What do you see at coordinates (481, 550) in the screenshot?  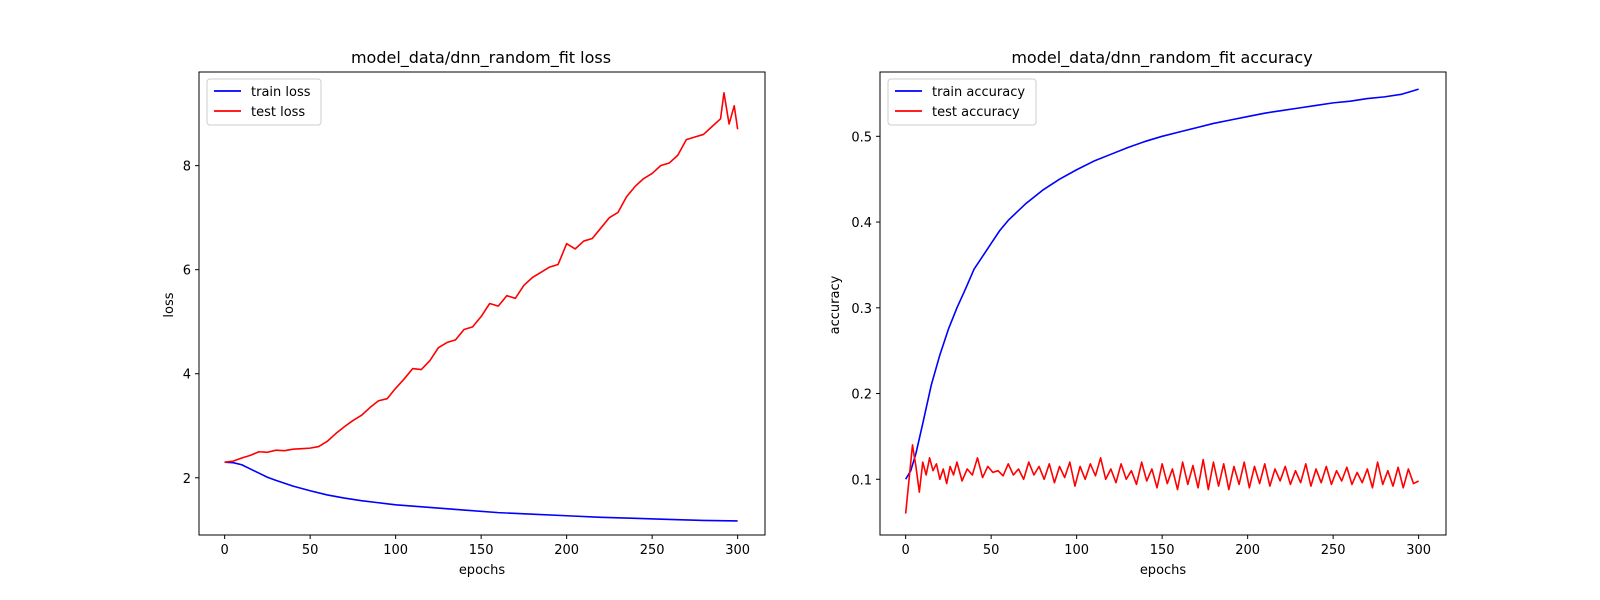 I see `loss-xtick-label: 150` at bounding box center [481, 550].